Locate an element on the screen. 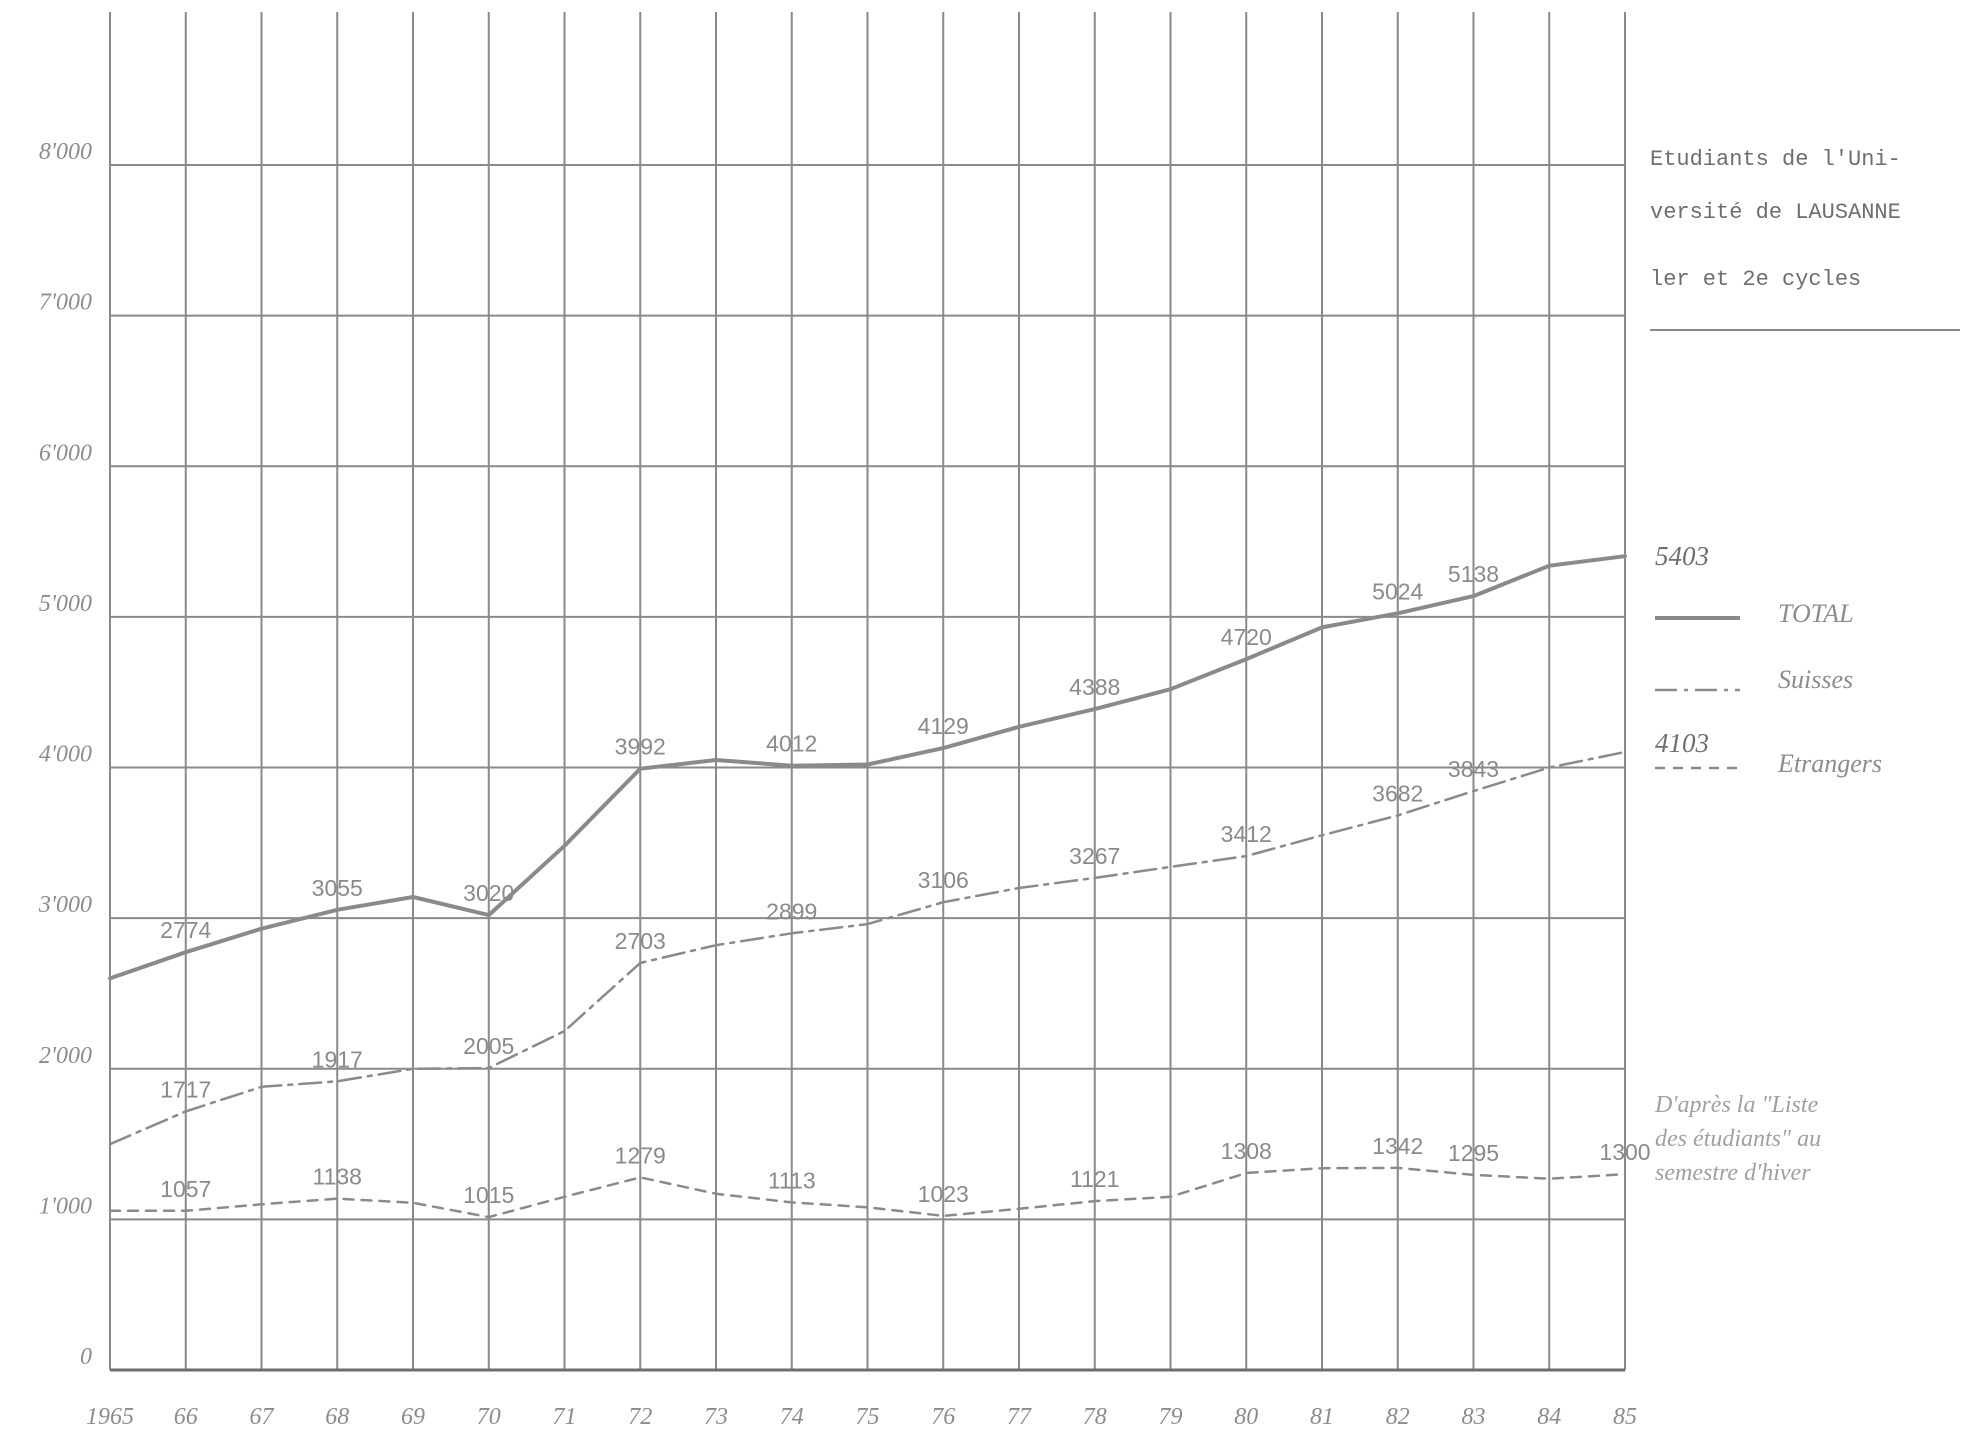 The image size is (1977, 1437). x-tick-label: 77 is located at coordinates (1019, 1417).